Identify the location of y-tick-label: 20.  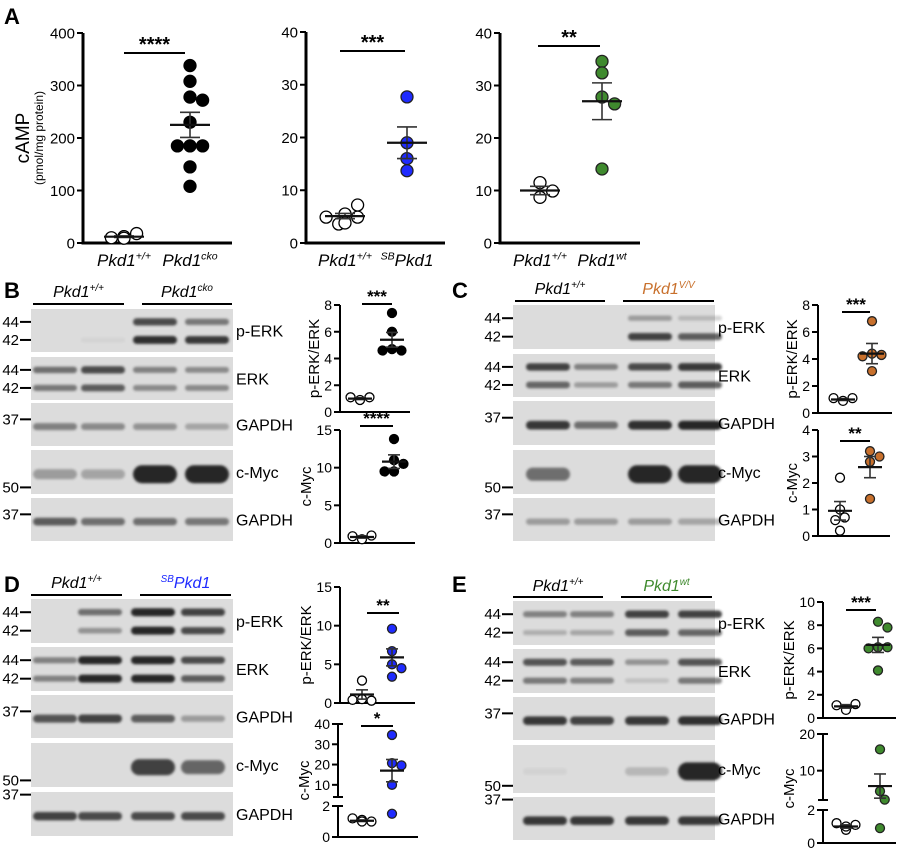
(289, 138).